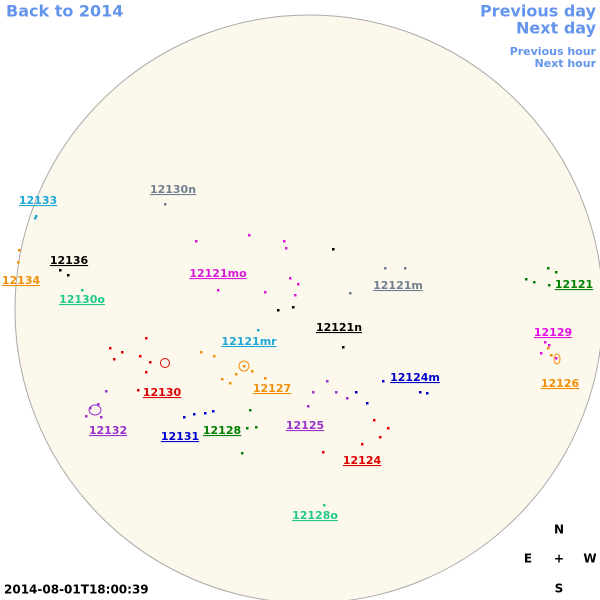 Image resolution: width=600 pixels, height=600 pixels. I want to click on region-label: 12127, so click(272, 388).